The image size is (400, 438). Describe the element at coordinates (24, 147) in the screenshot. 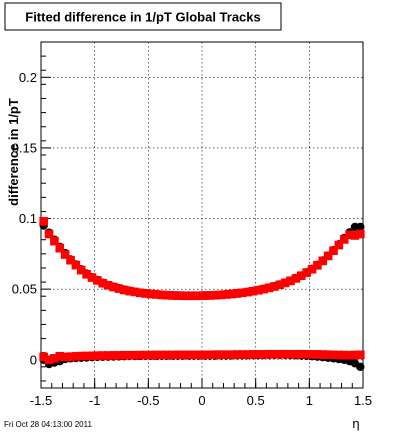

I see `y-tick-label: 0.15` at that location.